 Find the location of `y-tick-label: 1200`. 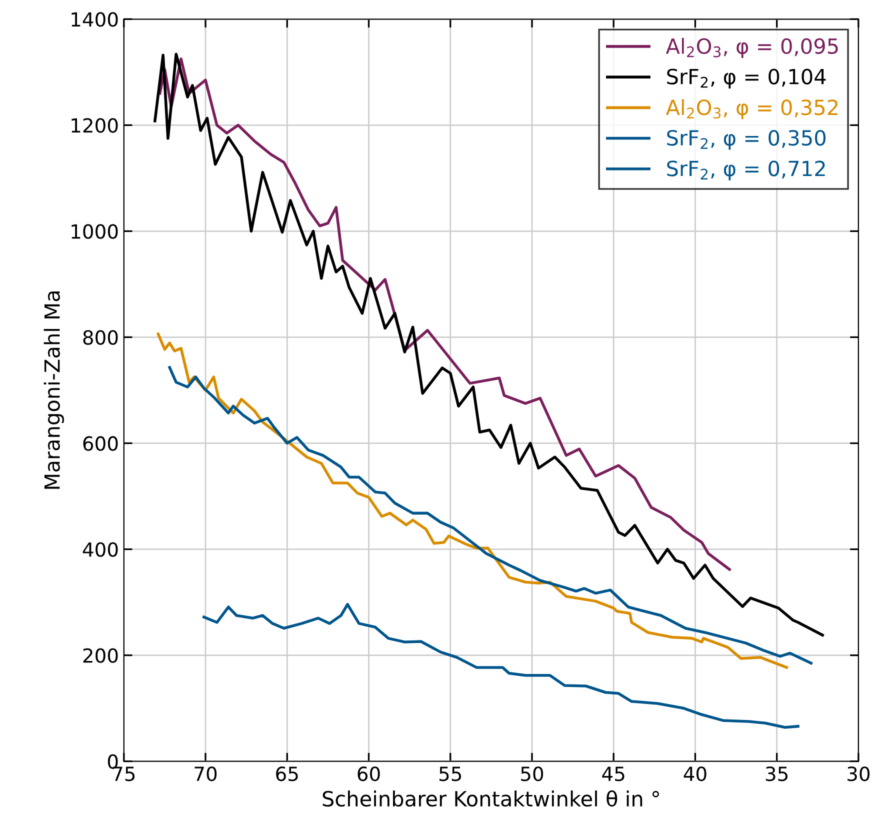

y-tick-label: 1200 is located at coordinates (95, 125).